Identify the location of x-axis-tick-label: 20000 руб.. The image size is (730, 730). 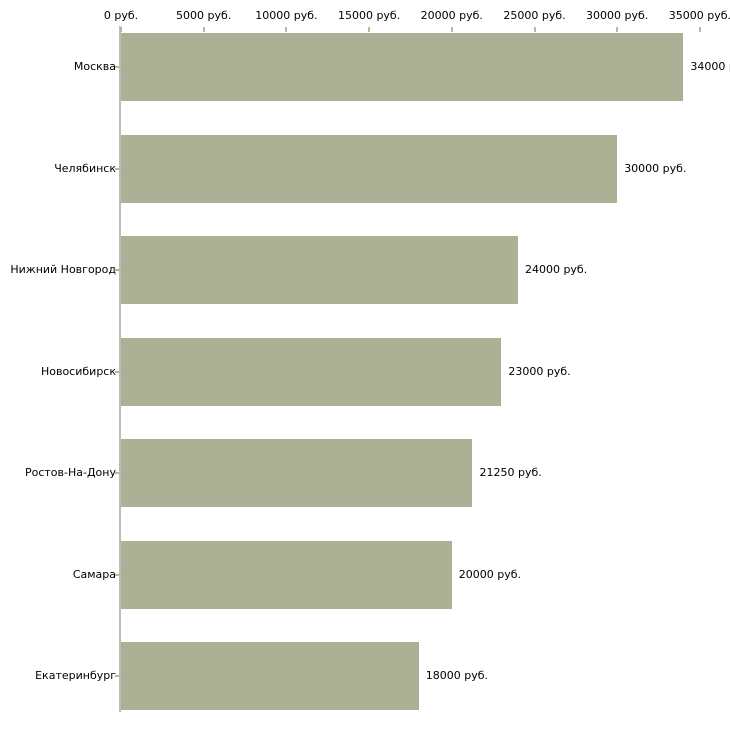
(451, 15).